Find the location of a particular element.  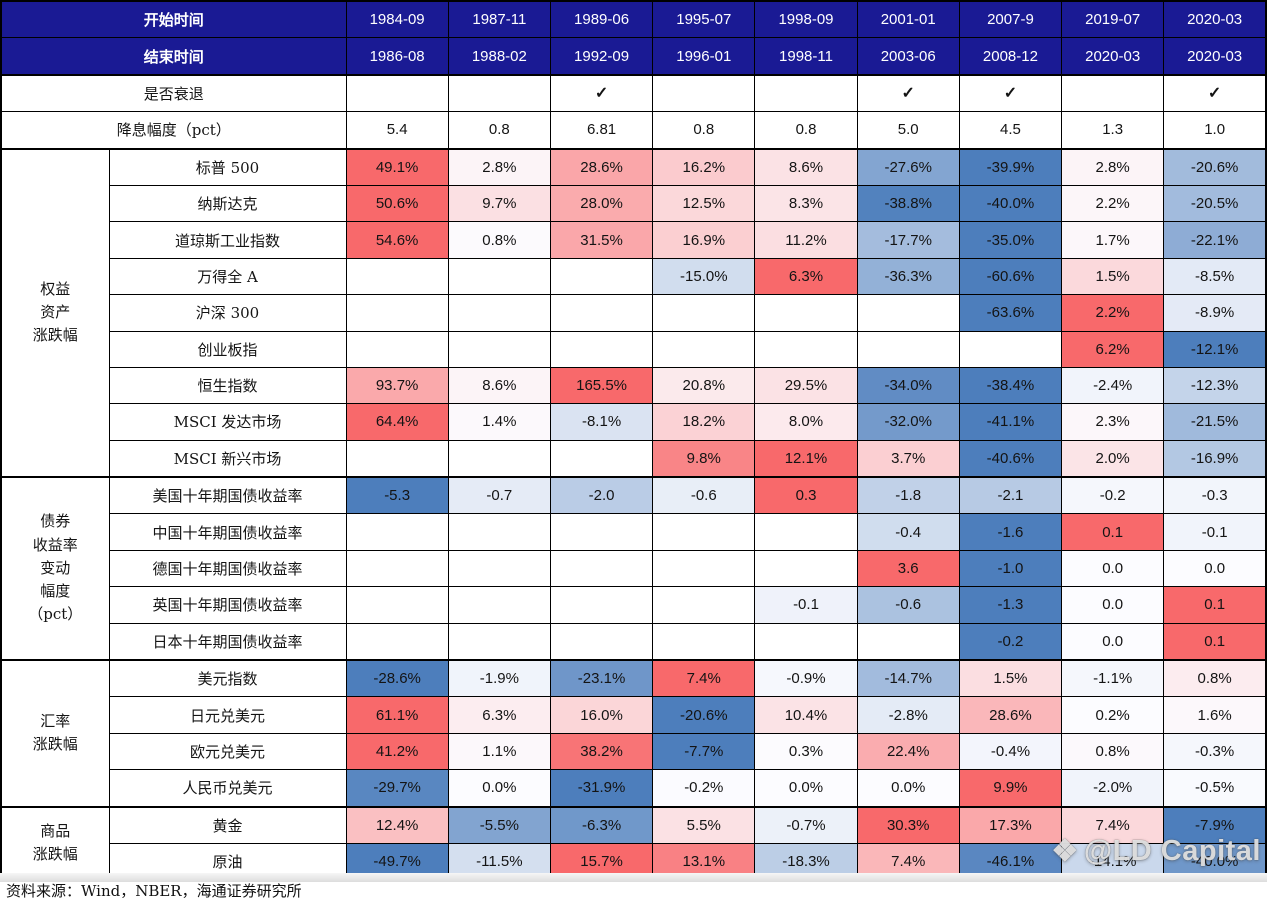

value-cell: 8.0% is located at coordinates (806, 422).